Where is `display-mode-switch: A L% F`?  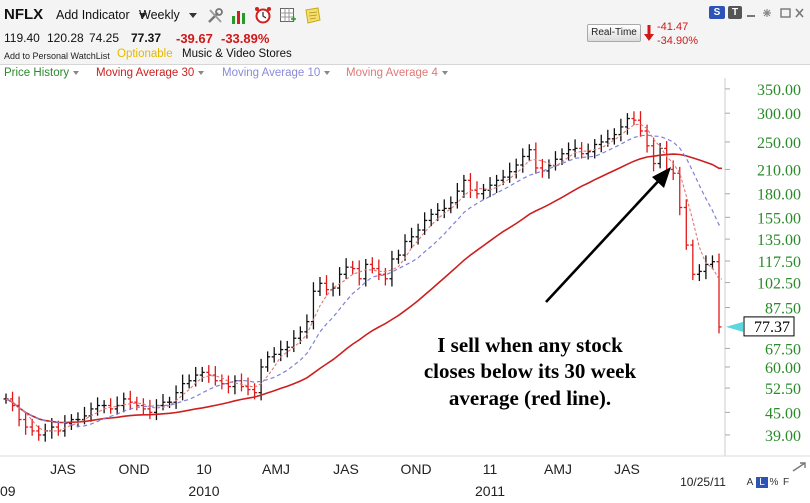
display-mode-switch: A L% F is located at coordinates (768, 482).